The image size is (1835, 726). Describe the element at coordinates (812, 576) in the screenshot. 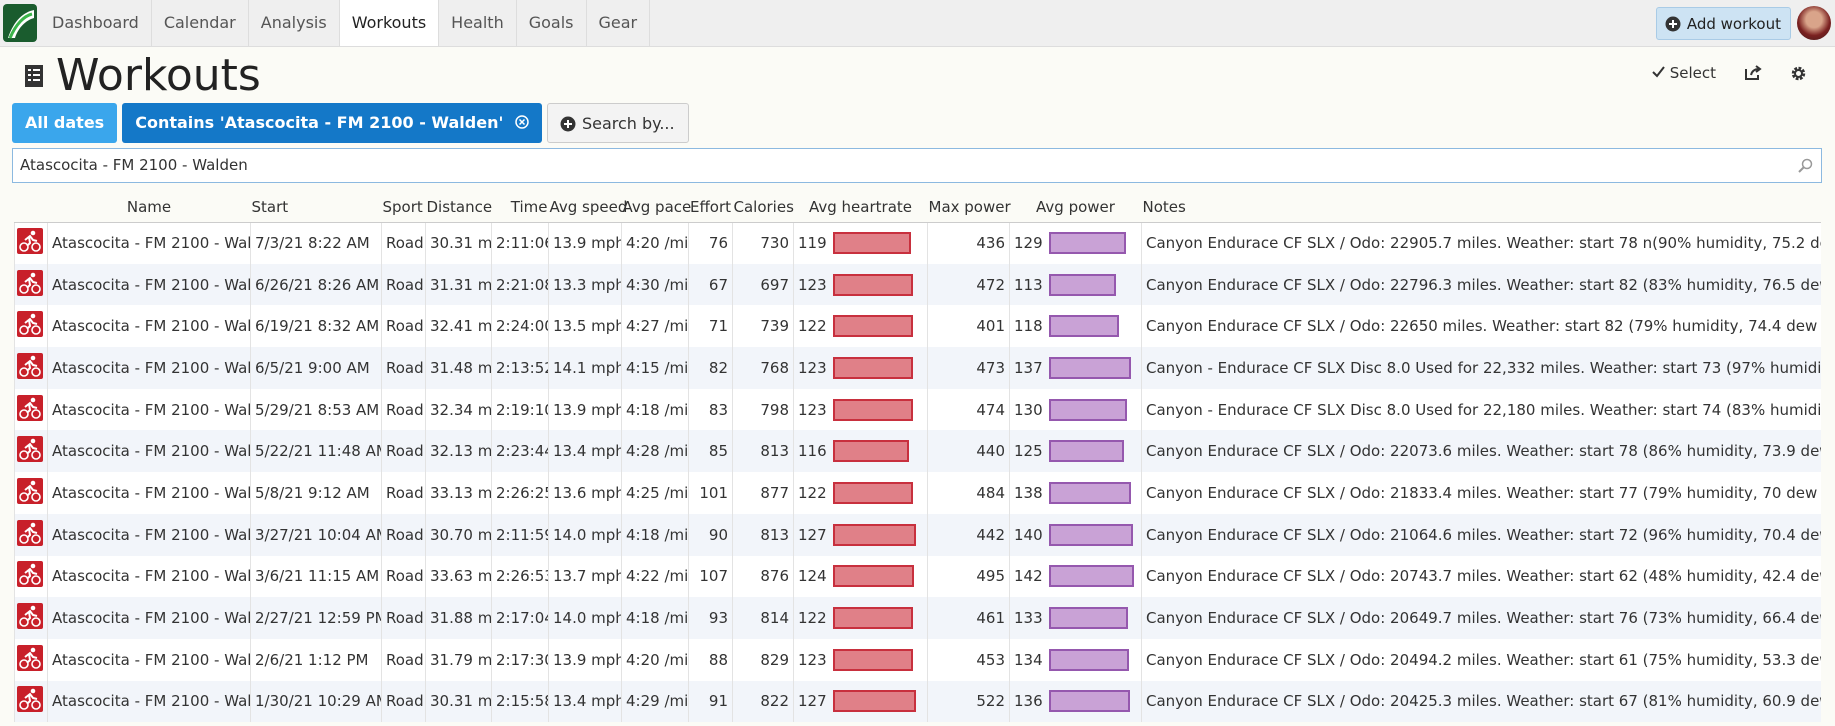

I see `avg-heartrate: 124` at that location.